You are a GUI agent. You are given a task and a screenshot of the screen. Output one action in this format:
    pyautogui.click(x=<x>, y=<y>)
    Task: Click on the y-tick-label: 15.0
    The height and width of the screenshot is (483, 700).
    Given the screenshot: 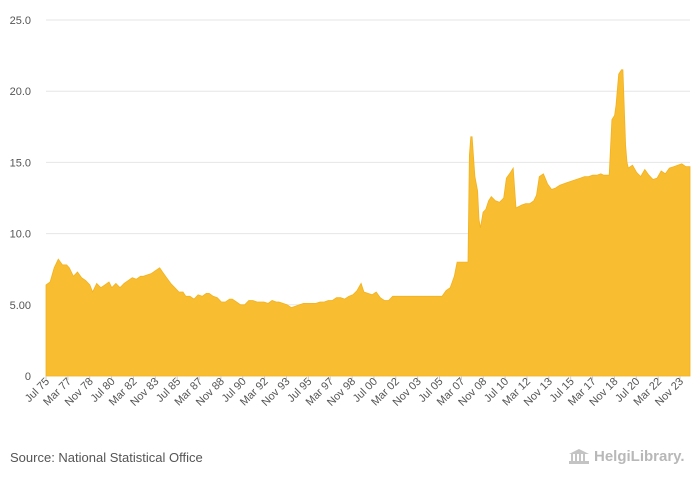 What is the action you would take?
    pyautogui.click(x=20, y=163)
    